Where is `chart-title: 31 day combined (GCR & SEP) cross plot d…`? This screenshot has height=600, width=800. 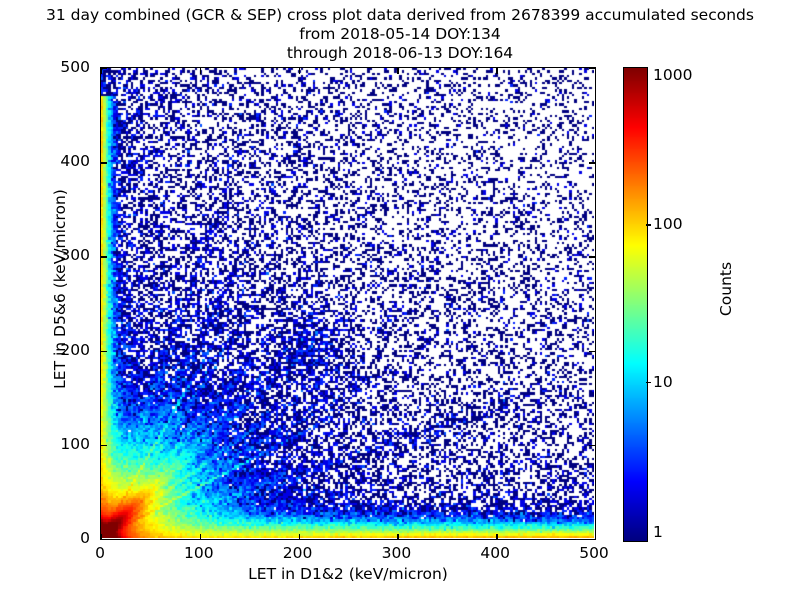 chart-title: 31 day combined (GCR & SEP) cross plot d… is located at coordinates (400, 34).